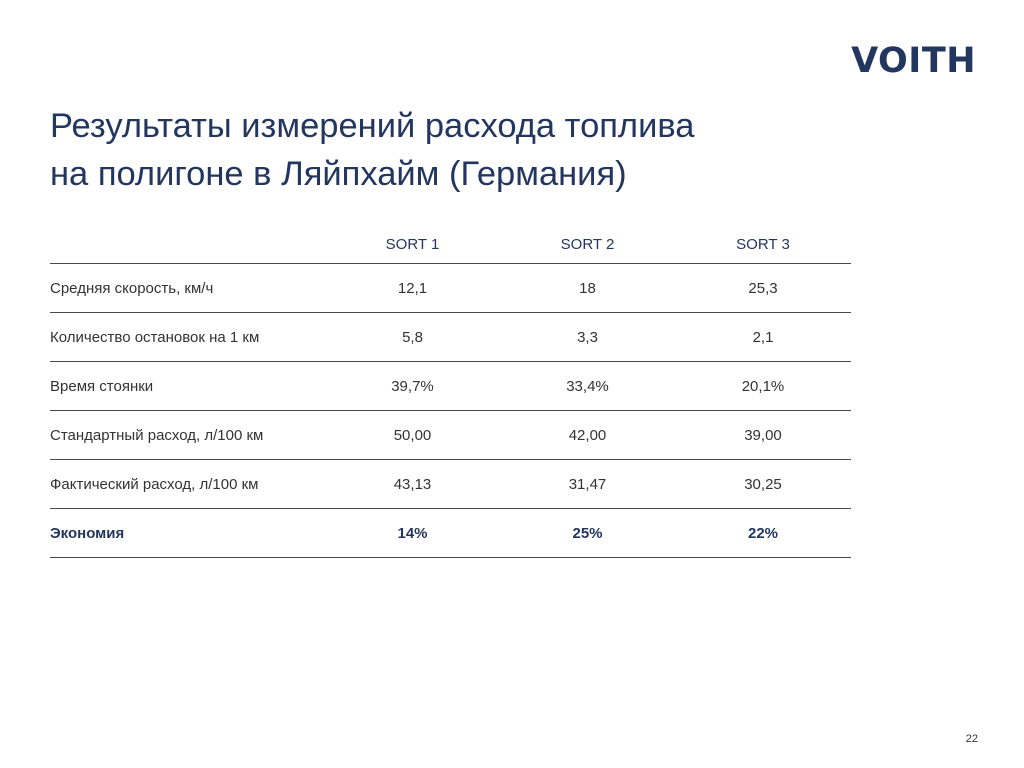 Image resolution: width=1024 pixels, height=768 pixels. What do you see at coordinates (412, 337) in the screenshot?
I see `cell-sort-1: 5,8` at bounding box center [412, 337].